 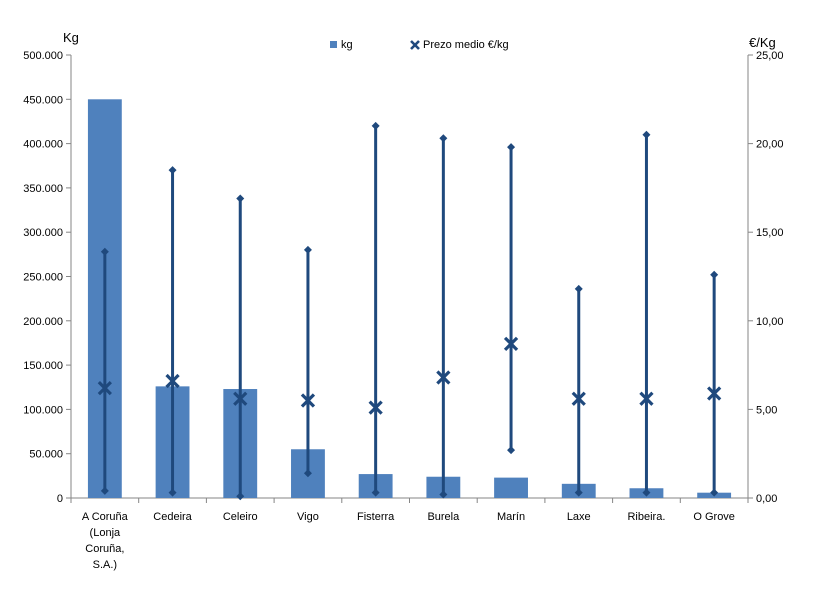 I want to click on category-label: Burela, so click(x=443, y=517).